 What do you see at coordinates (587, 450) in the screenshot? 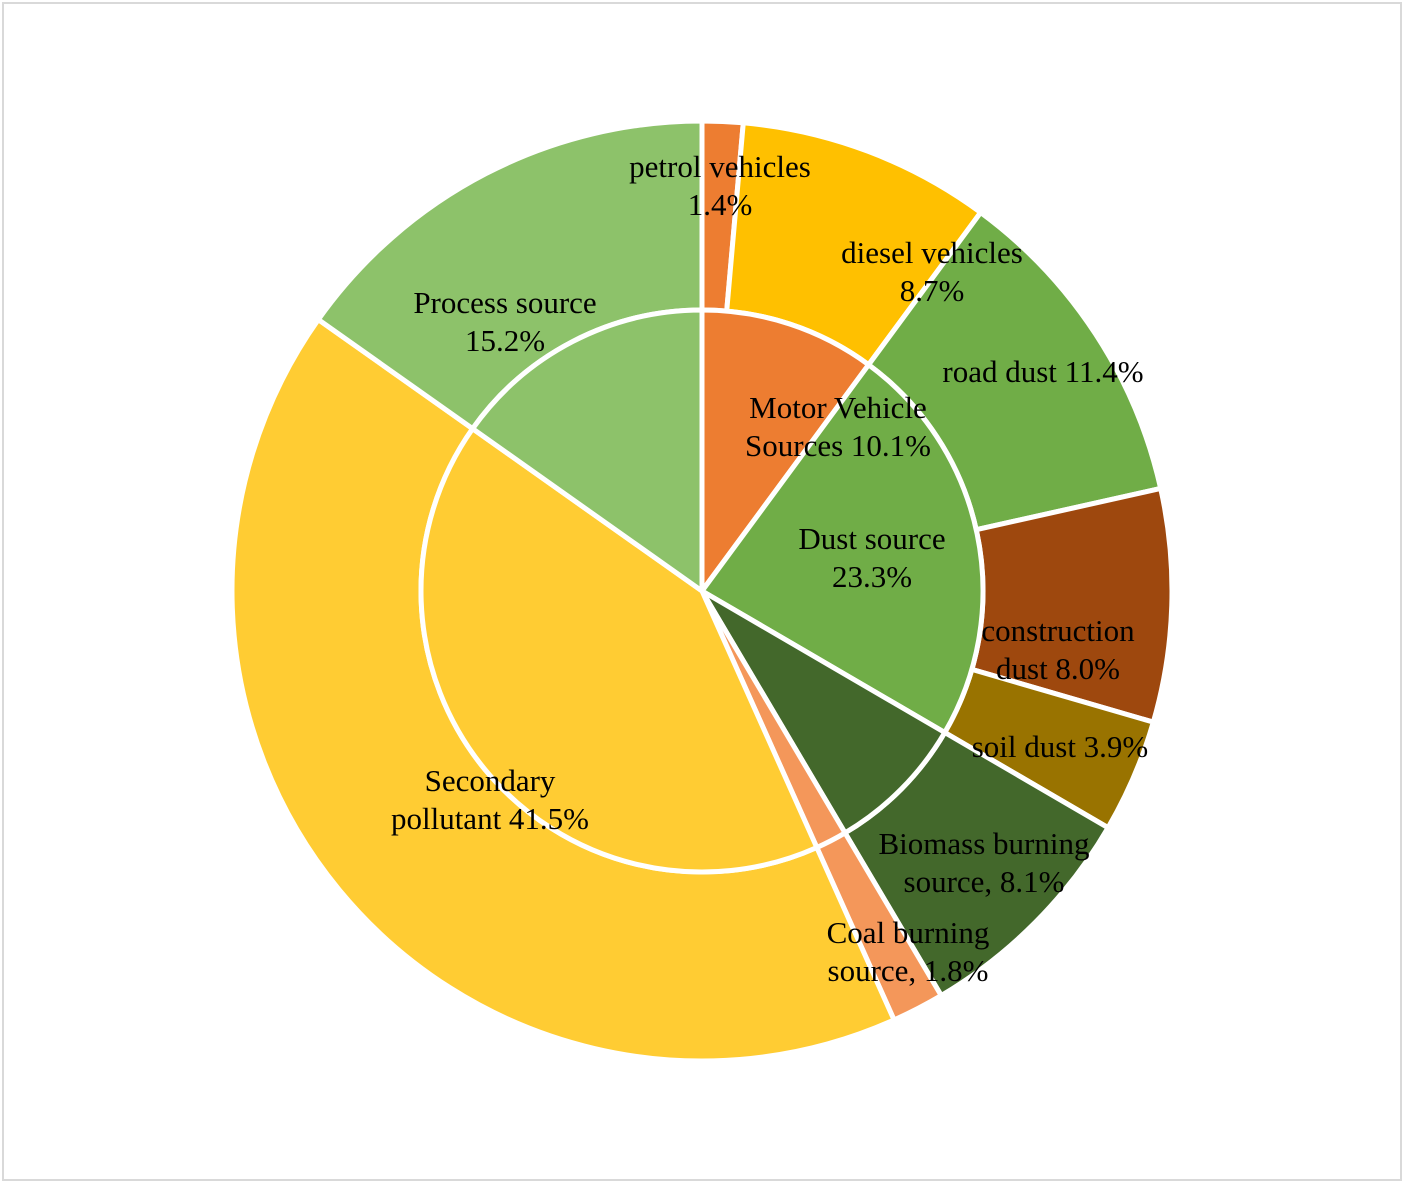
I see `inner-slice-process-source` at bounding box center [587, 450].